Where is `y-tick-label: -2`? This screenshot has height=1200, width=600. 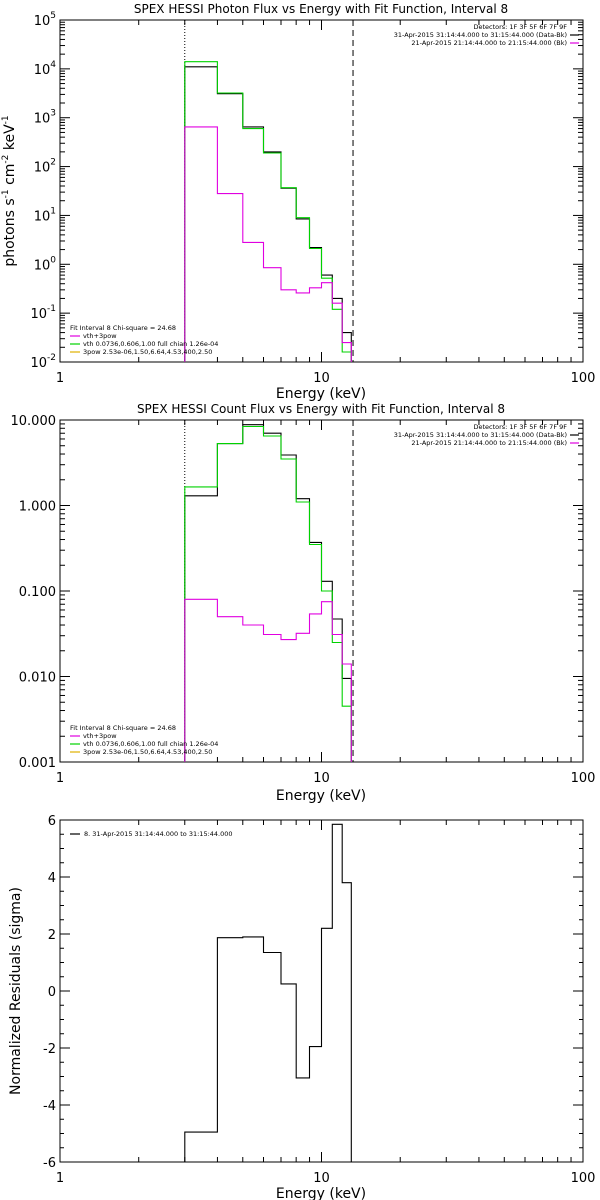 y-tick-label: -2 is located at coordinates (49, 1049).